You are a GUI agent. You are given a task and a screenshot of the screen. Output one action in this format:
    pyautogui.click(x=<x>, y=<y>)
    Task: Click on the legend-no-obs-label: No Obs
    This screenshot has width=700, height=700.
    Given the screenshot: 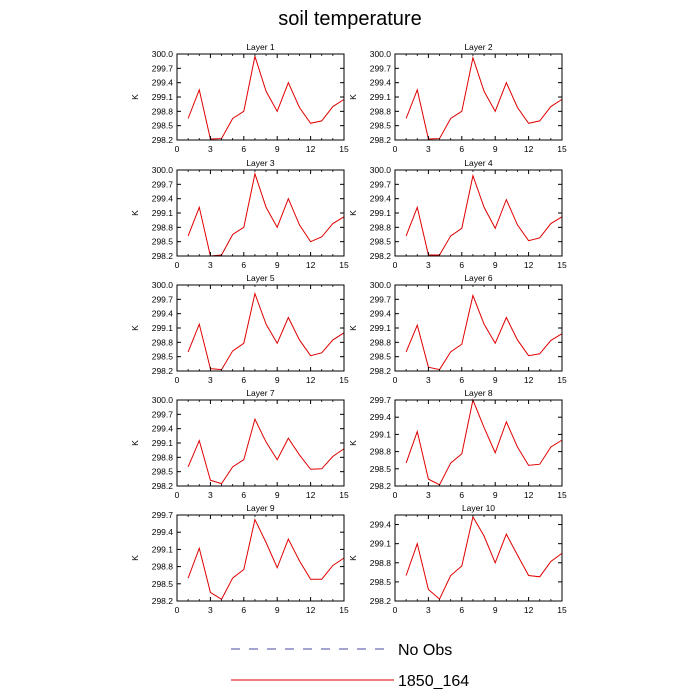 What is the action you would take?
    pyautogui.click(x=425, y=650)
    